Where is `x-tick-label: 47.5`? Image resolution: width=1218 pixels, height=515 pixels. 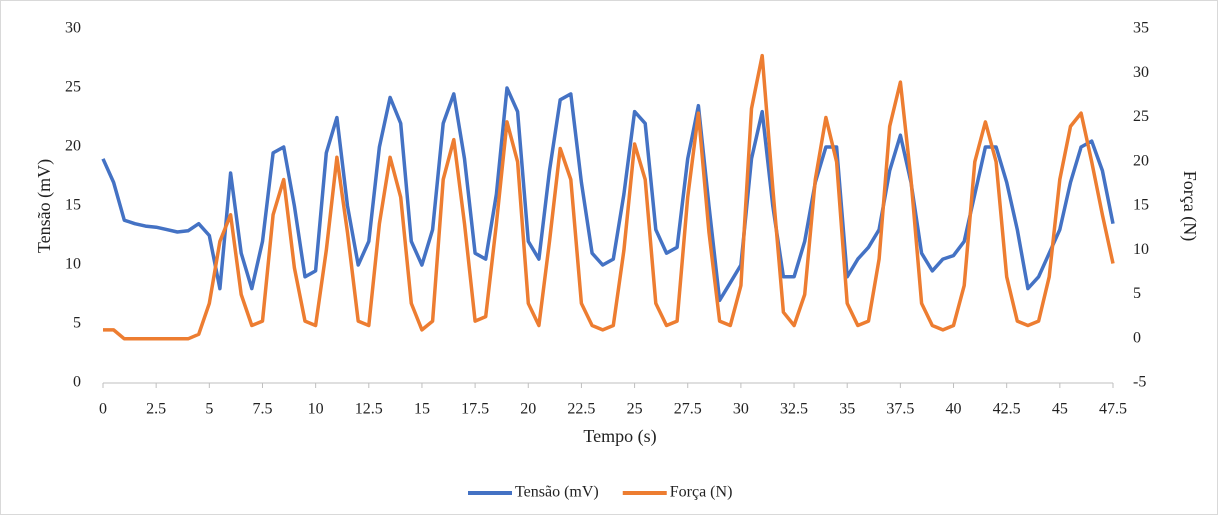
x-tick-label: 47.5 is located at coordinates (1113, 409).